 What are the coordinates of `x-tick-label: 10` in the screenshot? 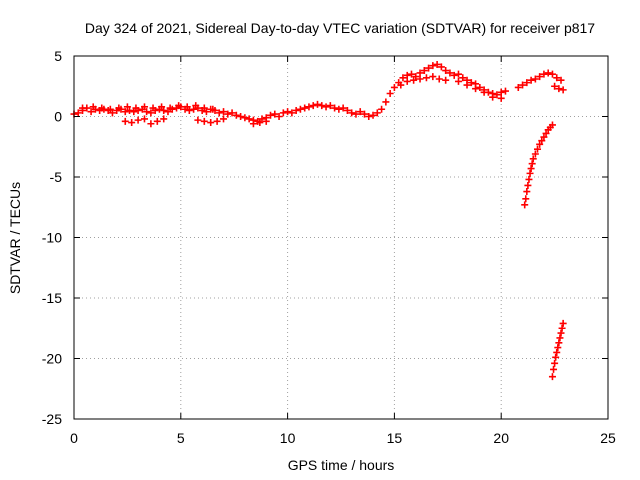 It's located at (288, 438).